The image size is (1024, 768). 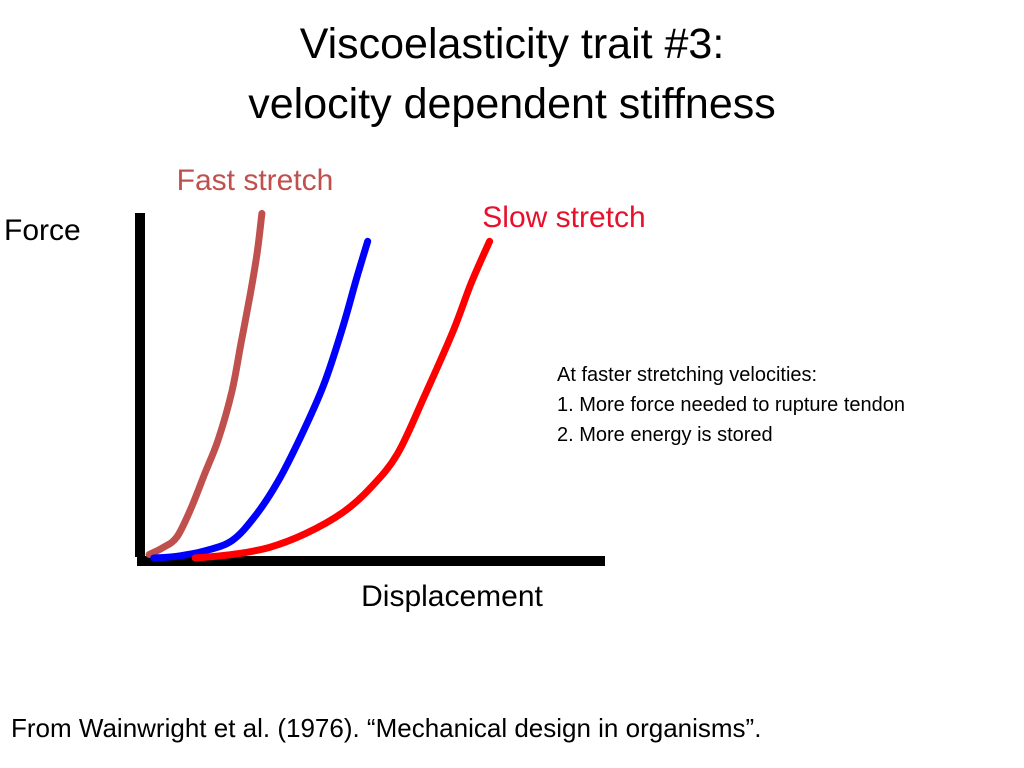 I want to click on title-line-1: Viscoelasticity trait #3:, so click(x=512, y=44).